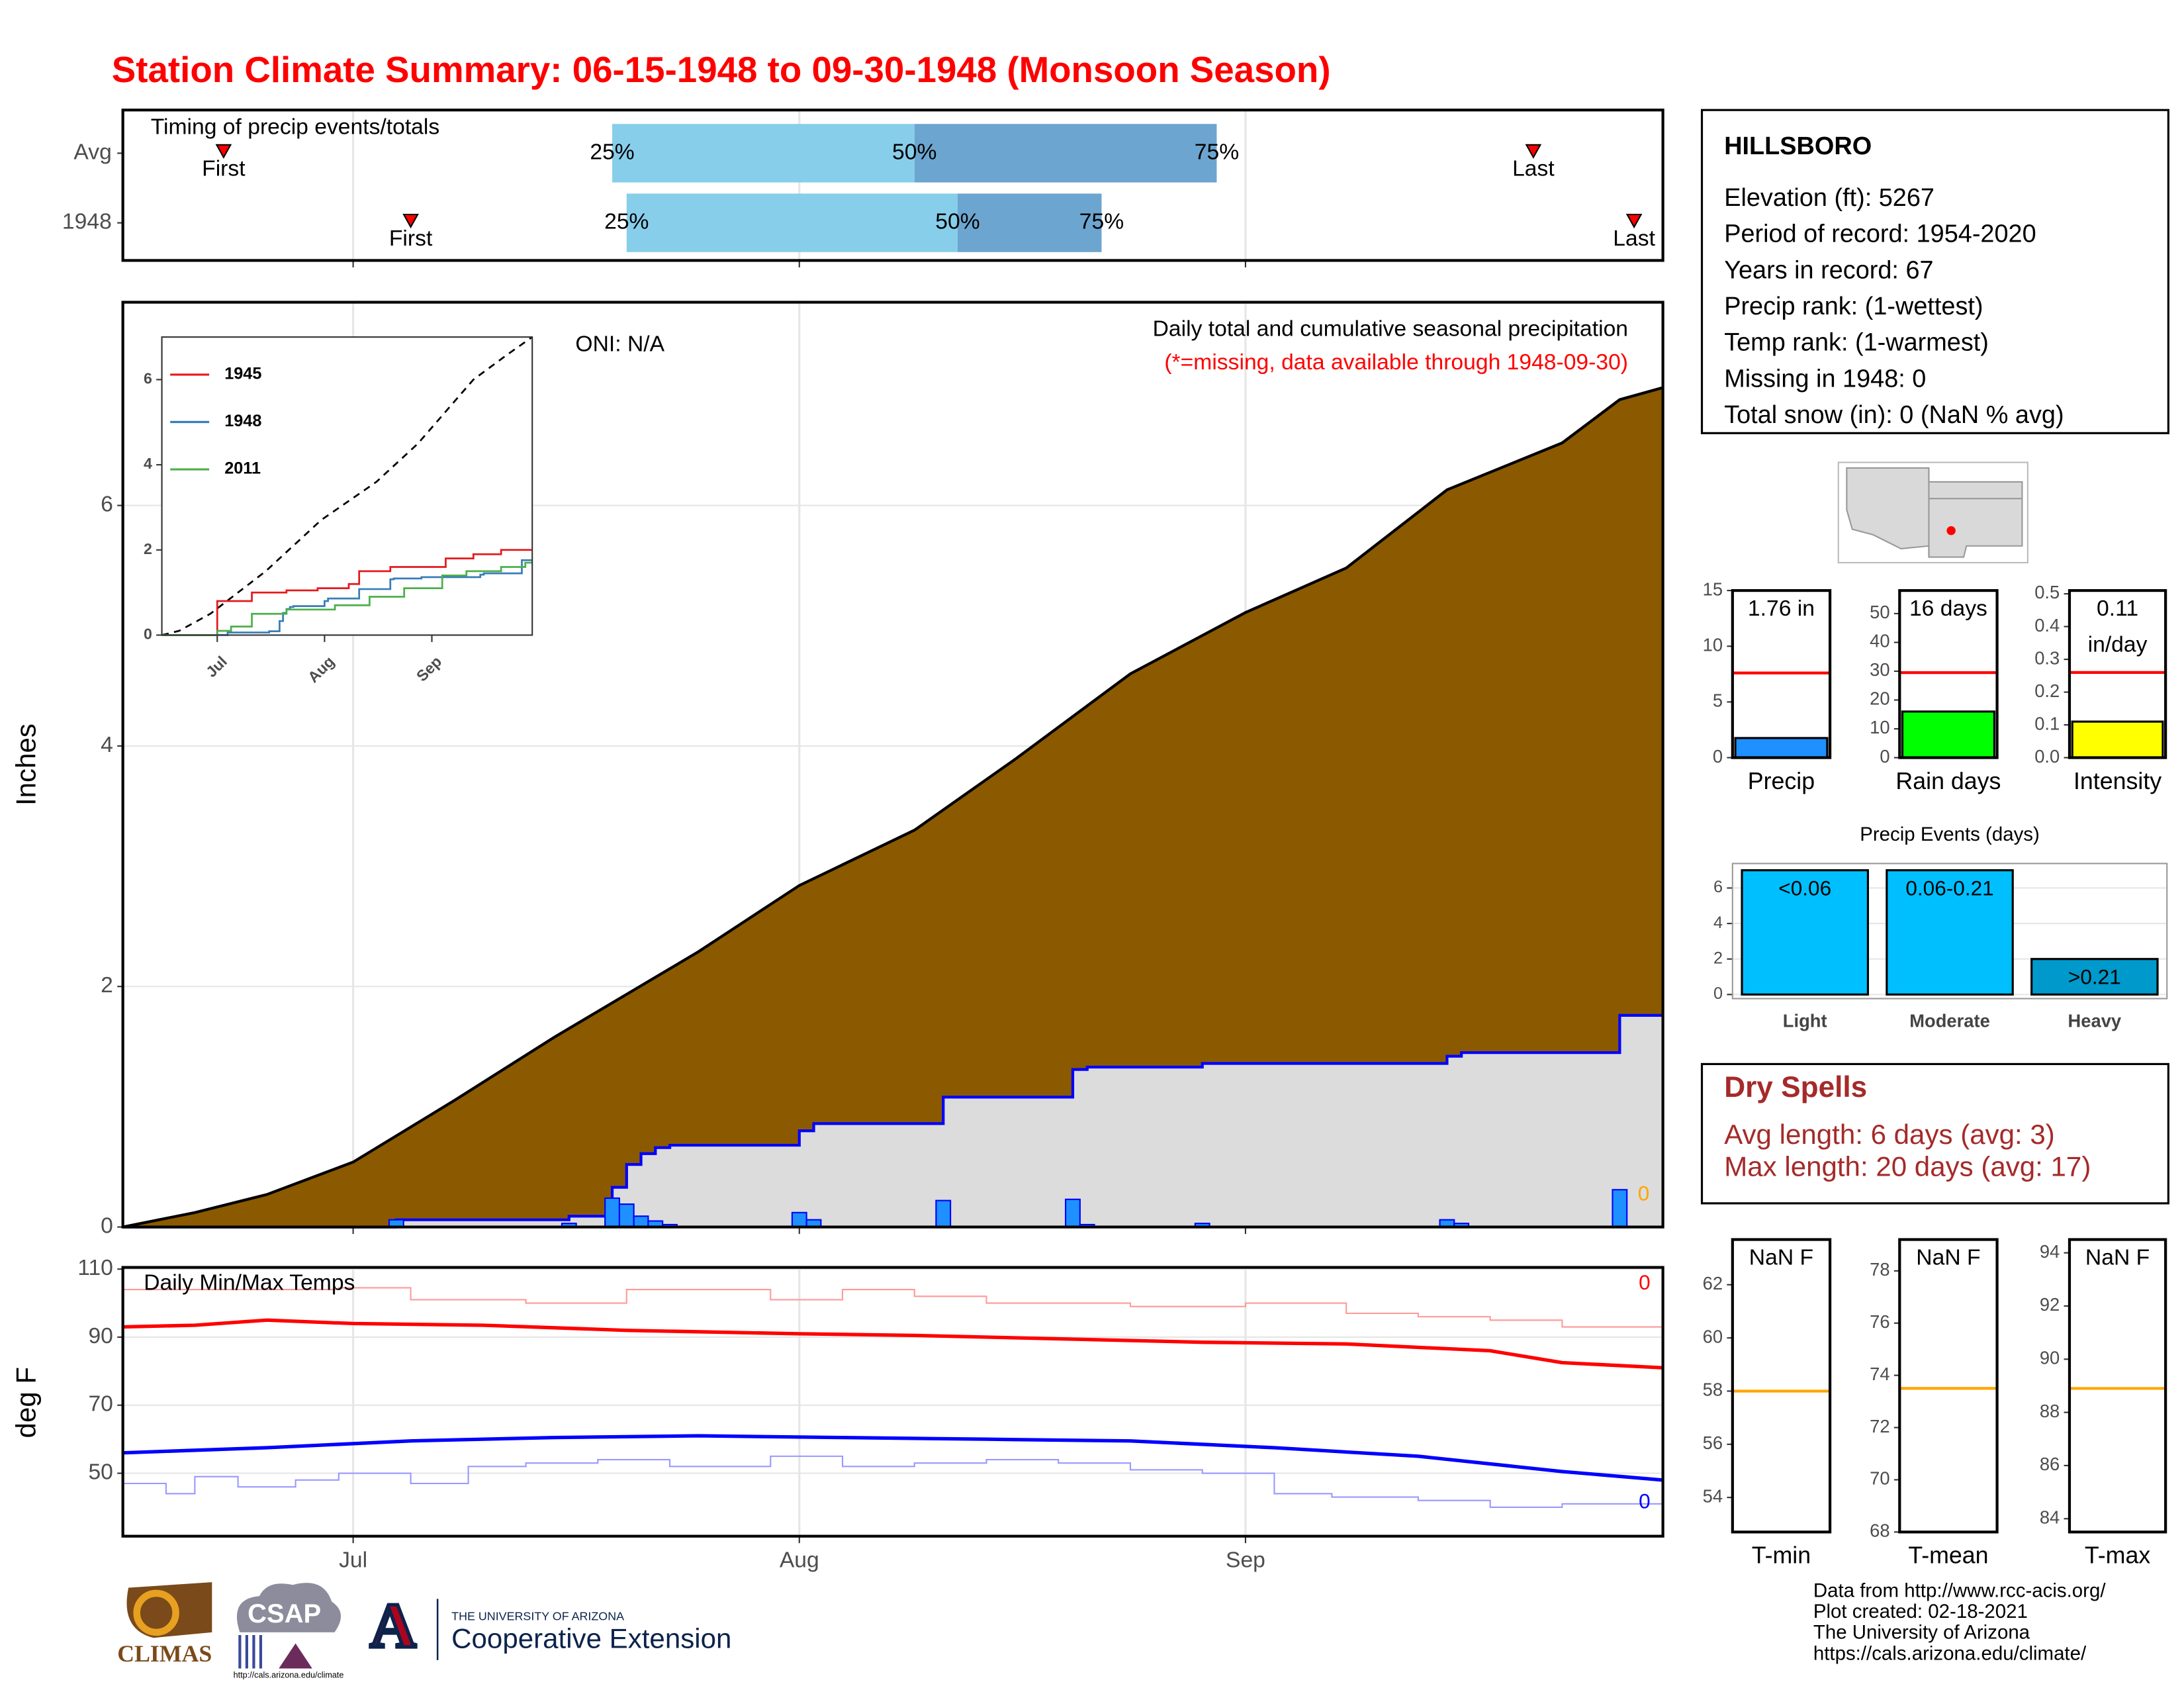 This screenshot has height=1688, width=2184. What do you see at coordinates (1795, 1087) in the screenshot?
I see `dry-spells-title: Dry Spells` at bounding box center [1795, 1087].